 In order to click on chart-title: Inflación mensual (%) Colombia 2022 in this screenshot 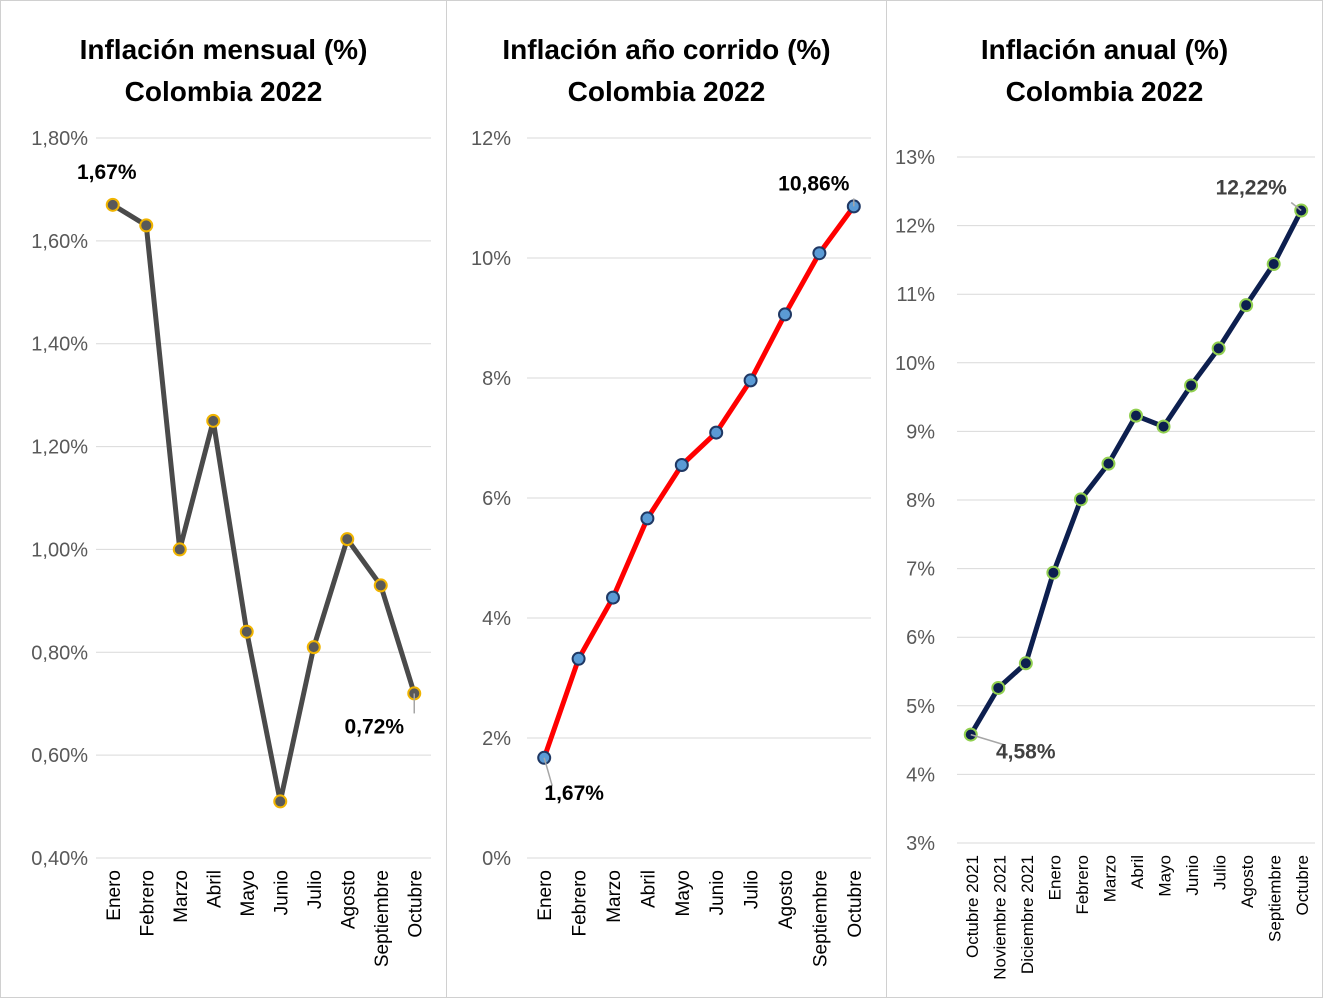, I will do `click(223, 71)`.